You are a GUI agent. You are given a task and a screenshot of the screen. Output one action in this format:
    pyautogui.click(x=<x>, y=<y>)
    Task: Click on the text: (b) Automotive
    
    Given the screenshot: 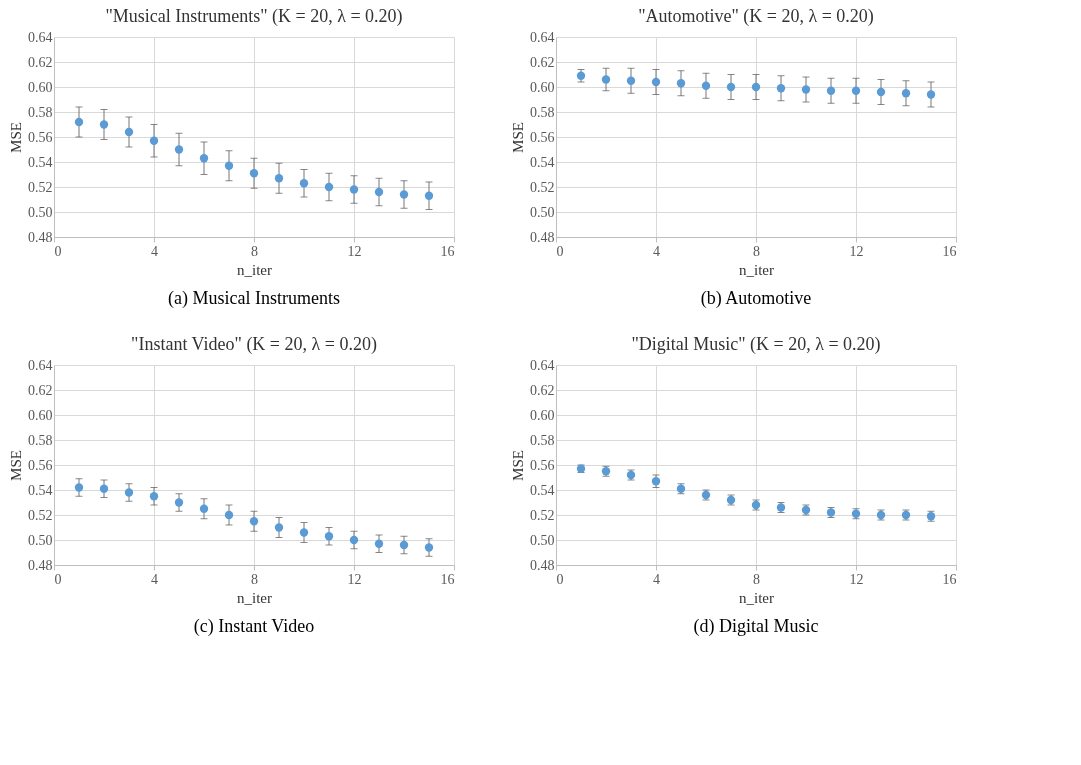 What is the action you would take?
    pyautogui.click(x=756, y=298)
    